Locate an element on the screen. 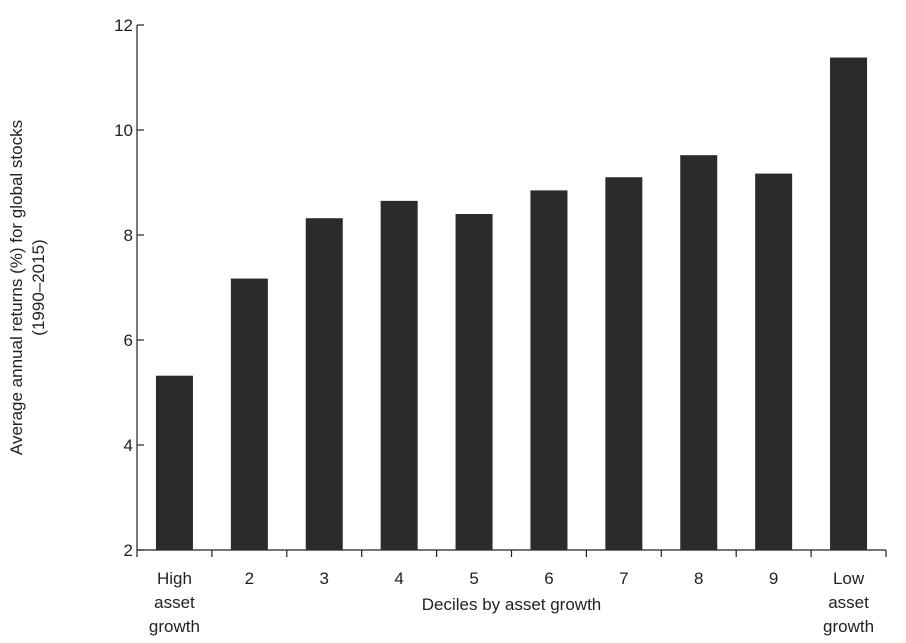  x-tick-label: 4 is located at coordinates (398, 578).